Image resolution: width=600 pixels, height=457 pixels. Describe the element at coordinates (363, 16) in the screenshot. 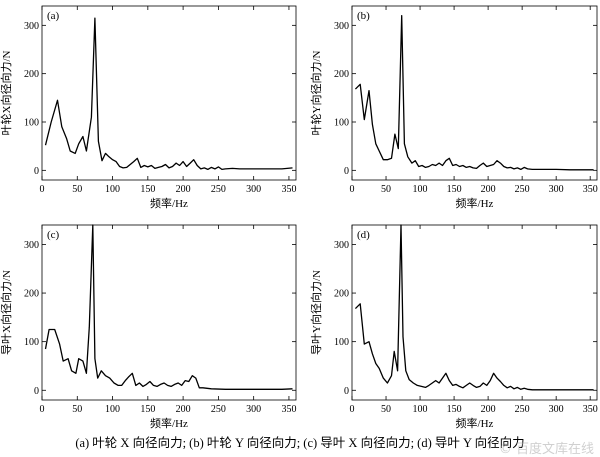

I see `panel-label: (b)` at that location.